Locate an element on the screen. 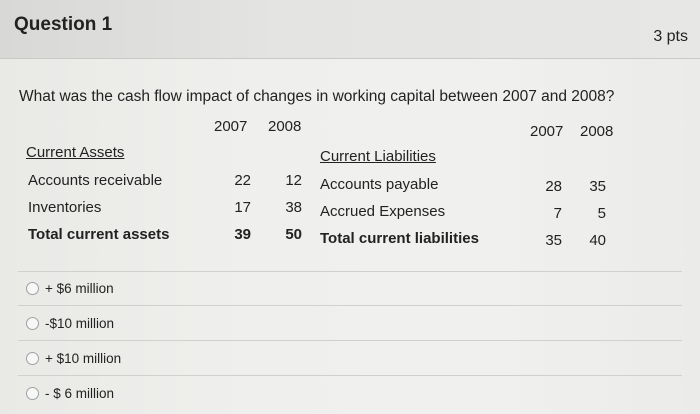 This screenshot has width=700, height=414. liabilities-row-label: Accrued Expenses is located at coordinates (383, 211).